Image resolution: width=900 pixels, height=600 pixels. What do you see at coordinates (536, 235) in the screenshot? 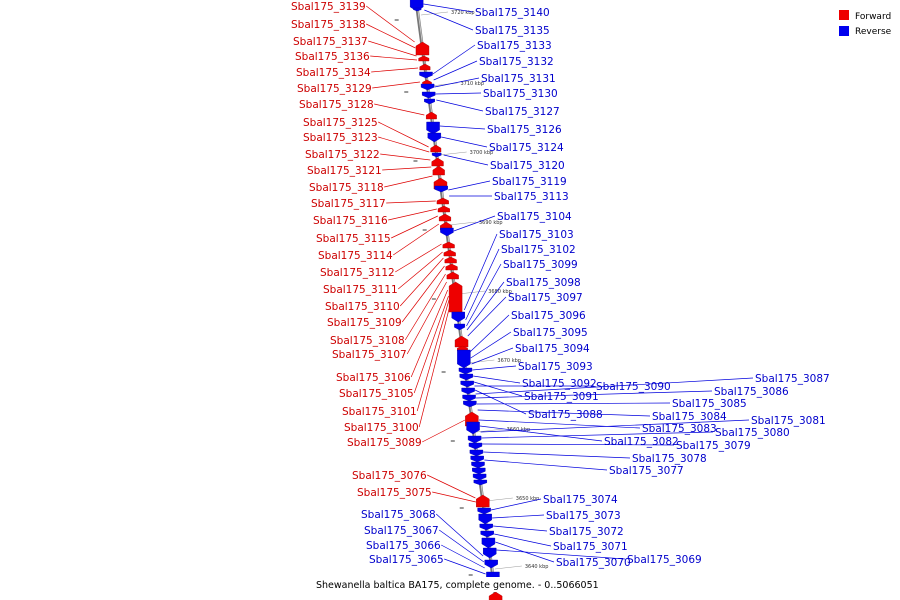
I see `reverse-gene-label: Sbal175_3103` at bounding box center [536, 235].